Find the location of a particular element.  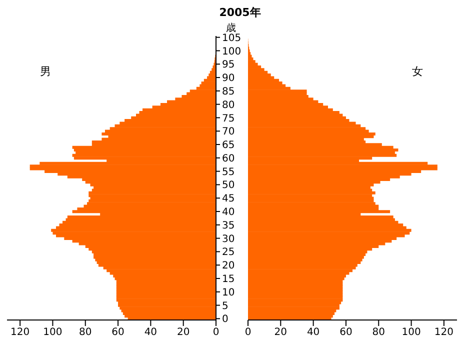

y-tick-label: 5 is located at coordinates (225, 306).